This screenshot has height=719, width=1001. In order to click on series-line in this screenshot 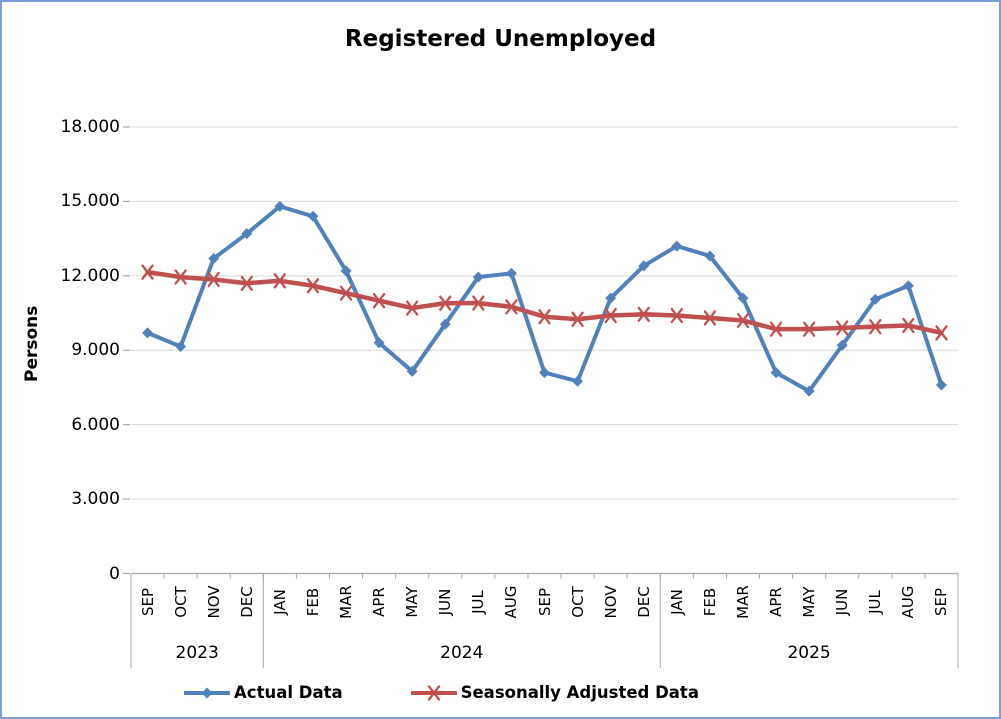, I will do `click(544, 302)`.